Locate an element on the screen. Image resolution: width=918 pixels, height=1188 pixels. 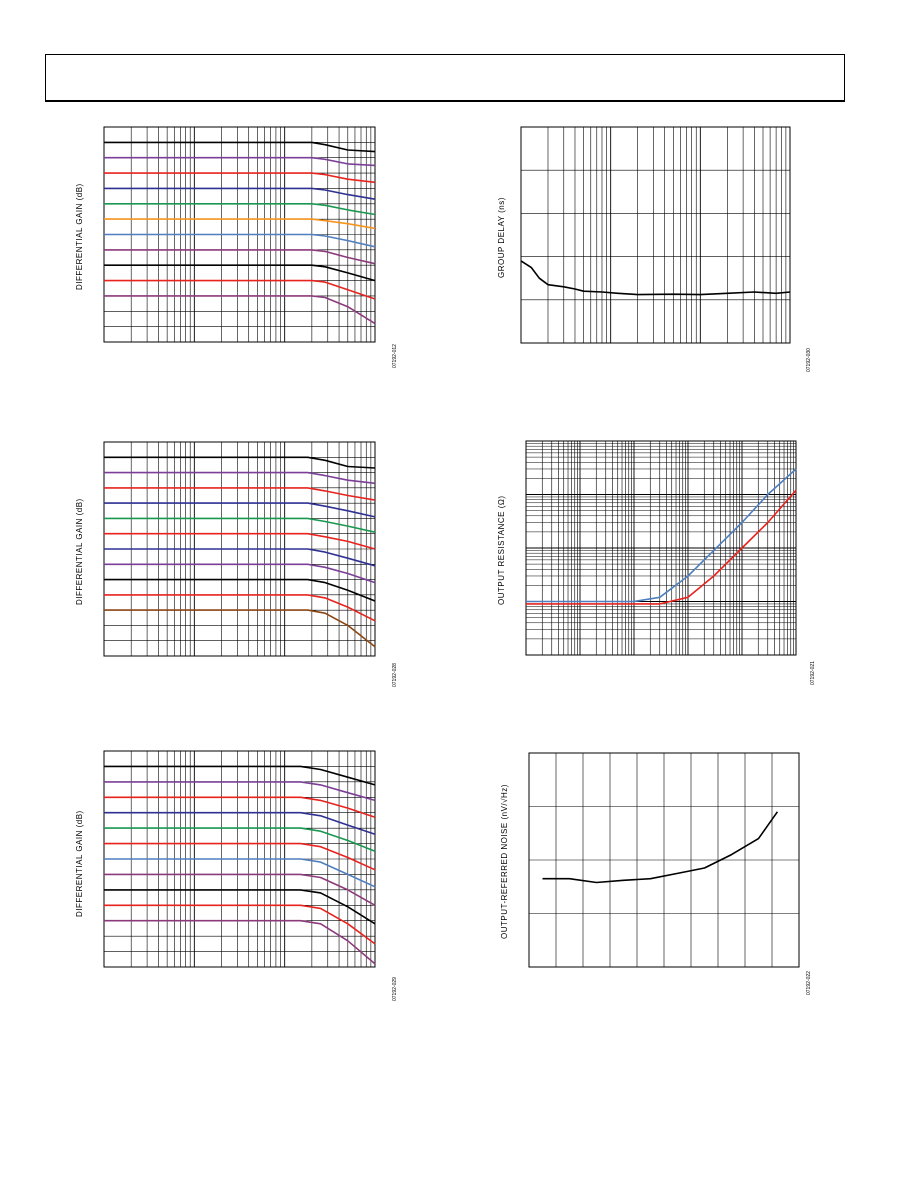
figure-id: 07192-012 is located at coordinates (395, 356).